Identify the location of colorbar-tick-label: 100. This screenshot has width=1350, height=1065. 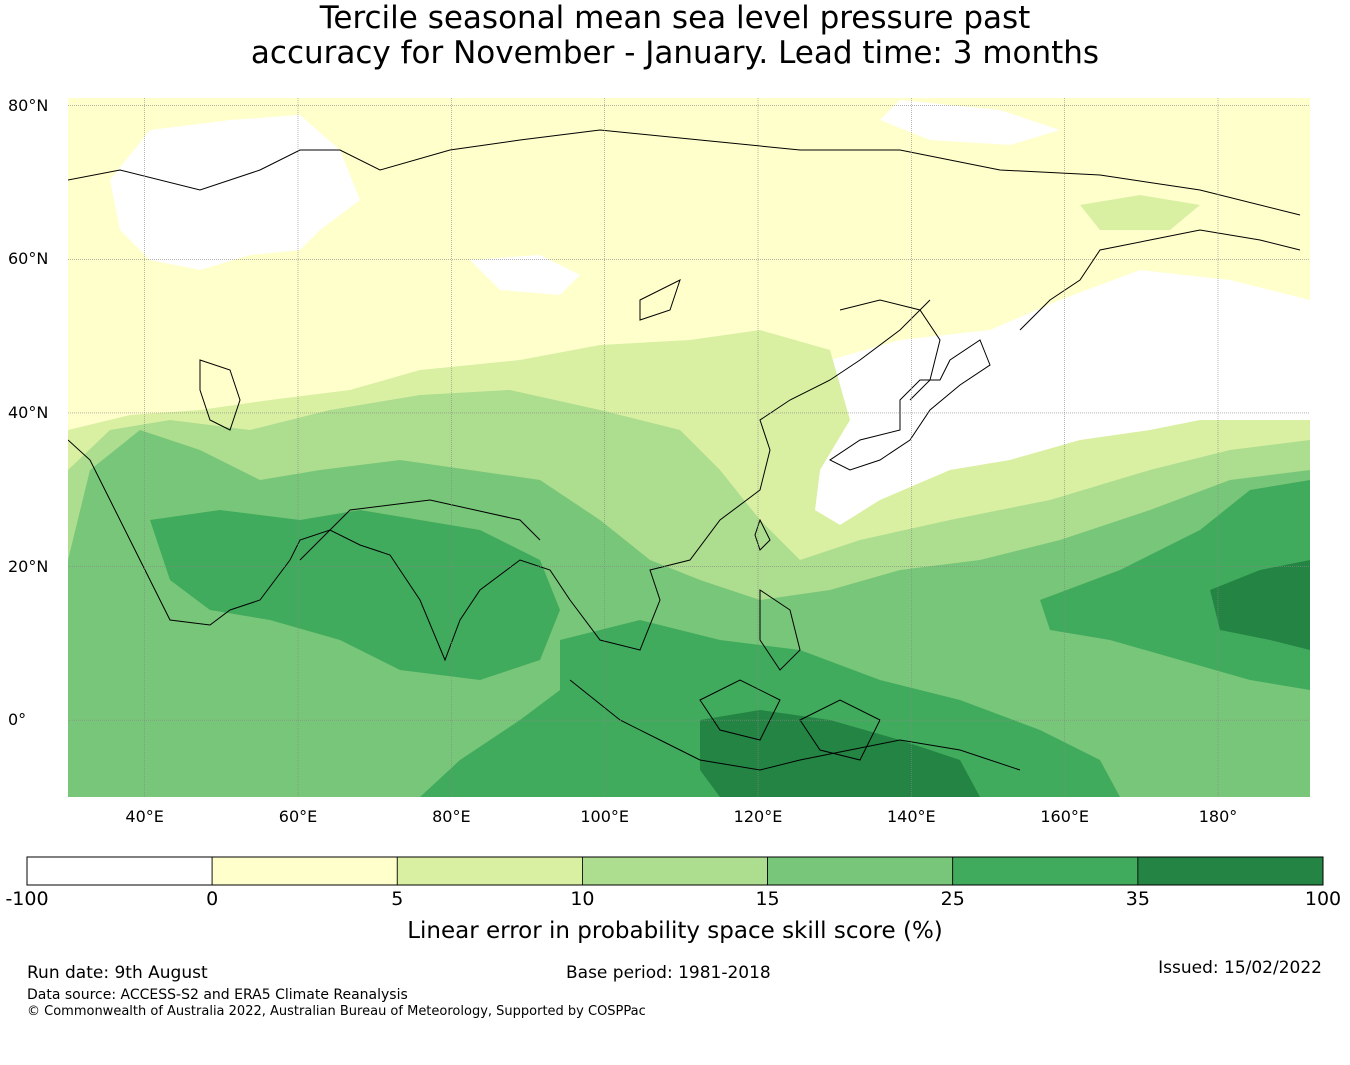
(1323, 899).